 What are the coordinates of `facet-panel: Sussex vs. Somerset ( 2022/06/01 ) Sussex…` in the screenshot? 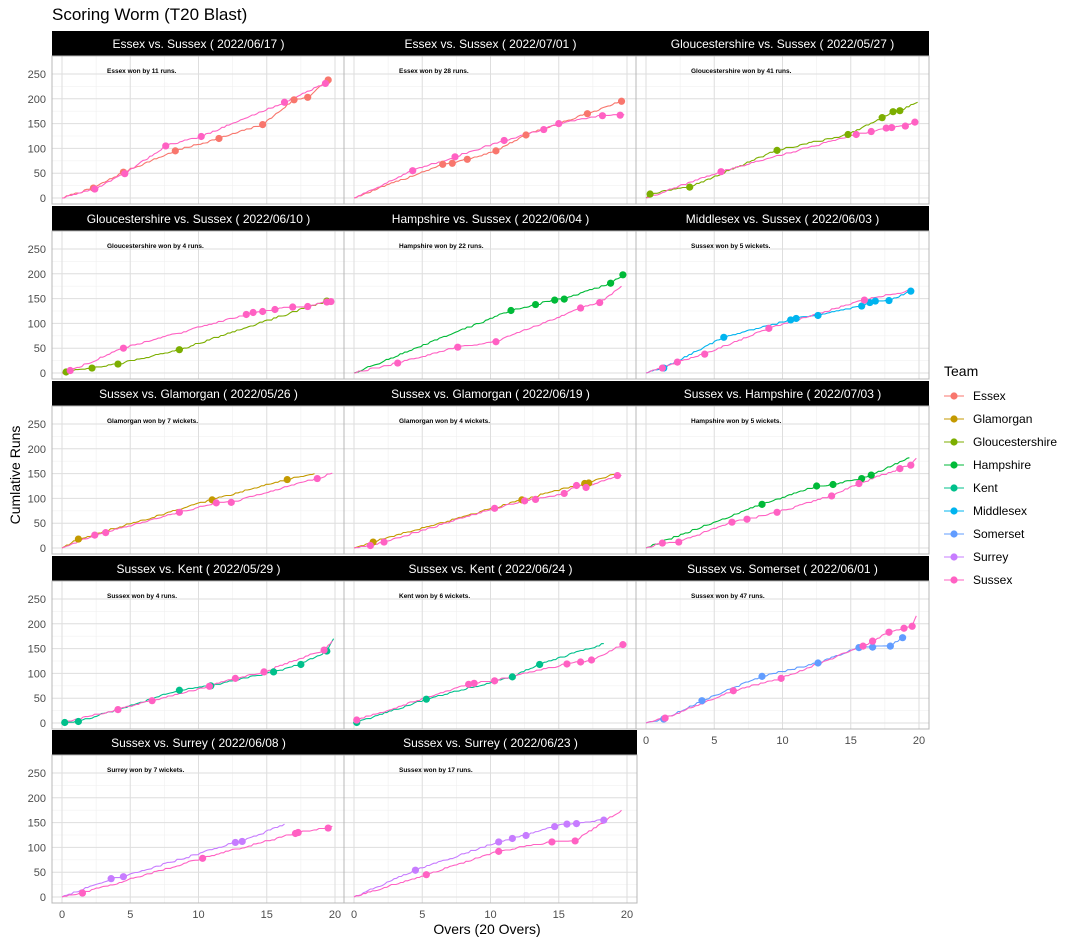 It's located at (782, 651).